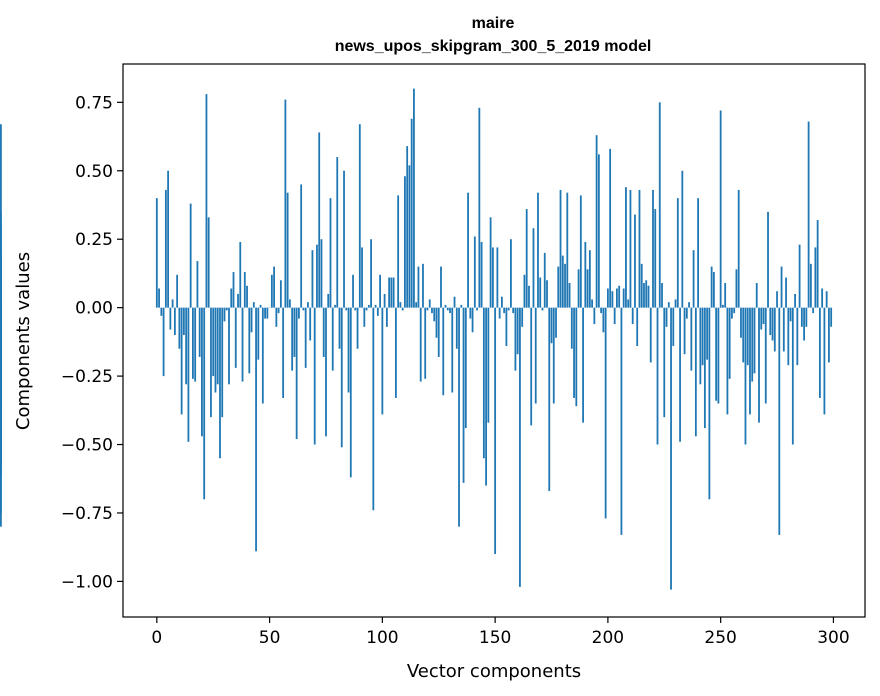 The width and height of the screenshot is (880, 696). I want to click on chart-title: maire, so click(493, 23).